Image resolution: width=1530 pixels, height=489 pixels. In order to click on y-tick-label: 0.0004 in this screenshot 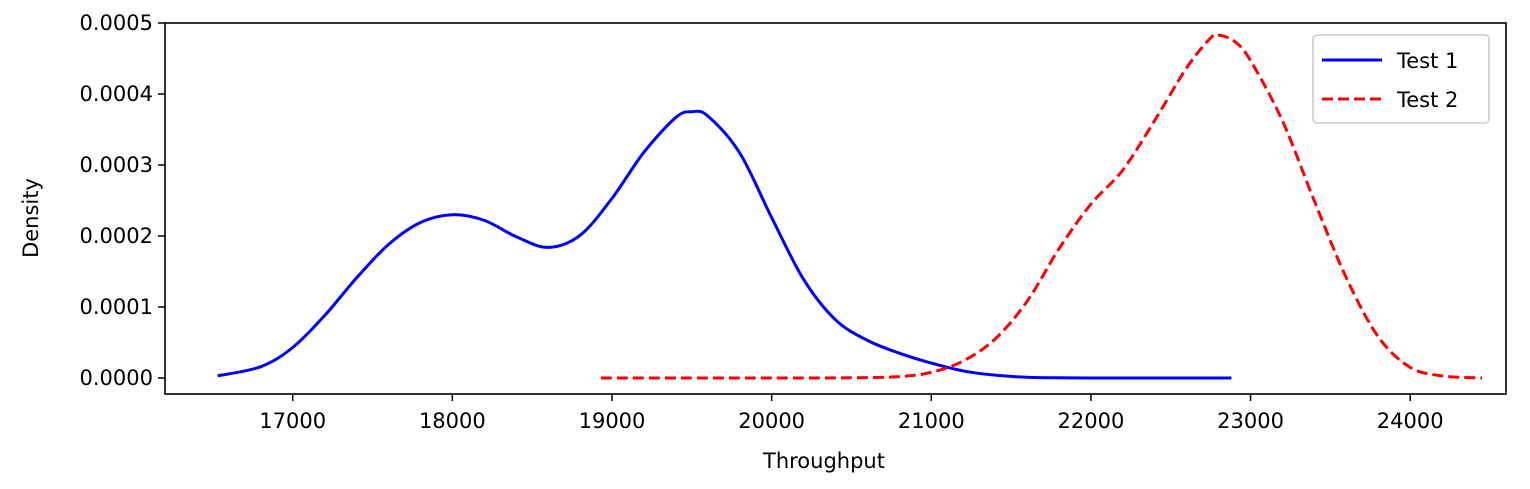, I will do `click(116, 94)`.